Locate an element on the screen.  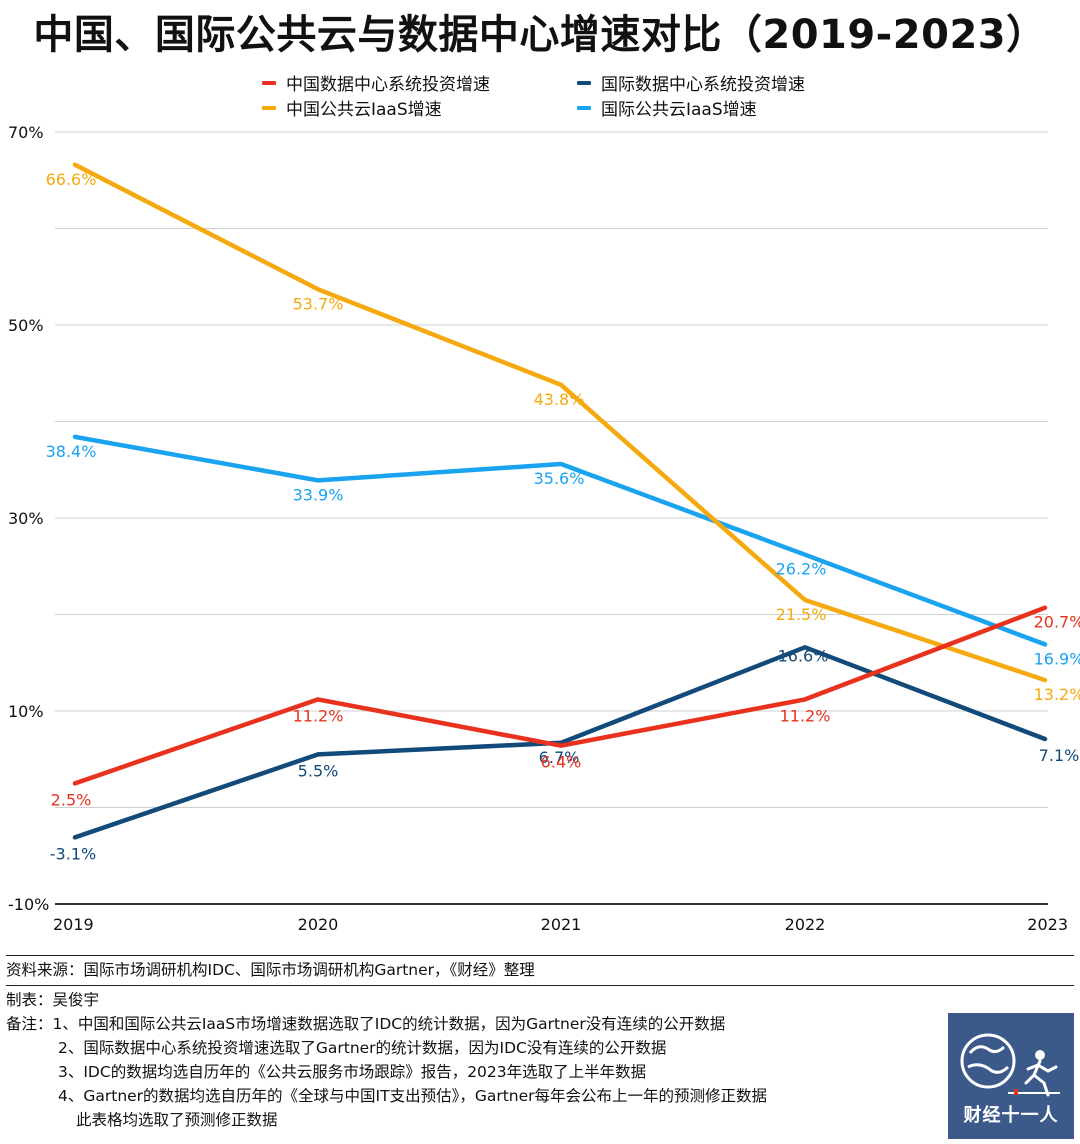
globe-runner-icon is located at coordinates (1010, 1065).